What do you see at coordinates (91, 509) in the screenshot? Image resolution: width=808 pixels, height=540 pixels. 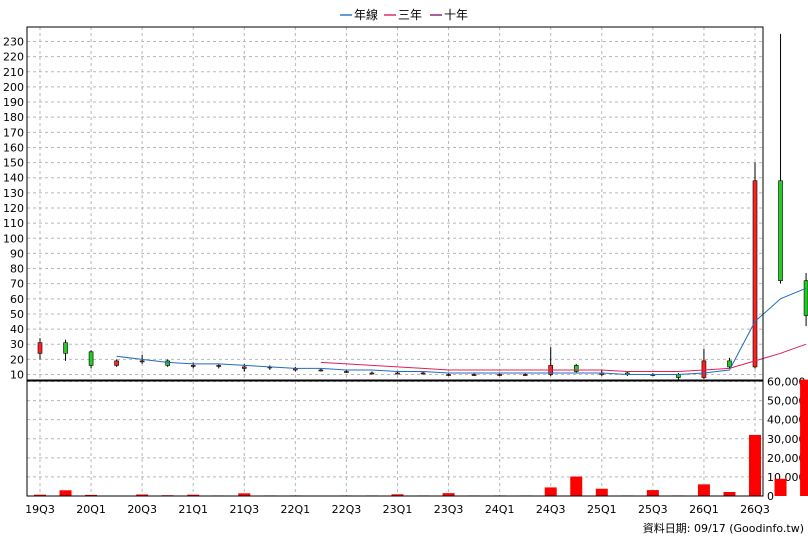 I see `x-tick-label: 20Q1` at bounding box center [91, 509].